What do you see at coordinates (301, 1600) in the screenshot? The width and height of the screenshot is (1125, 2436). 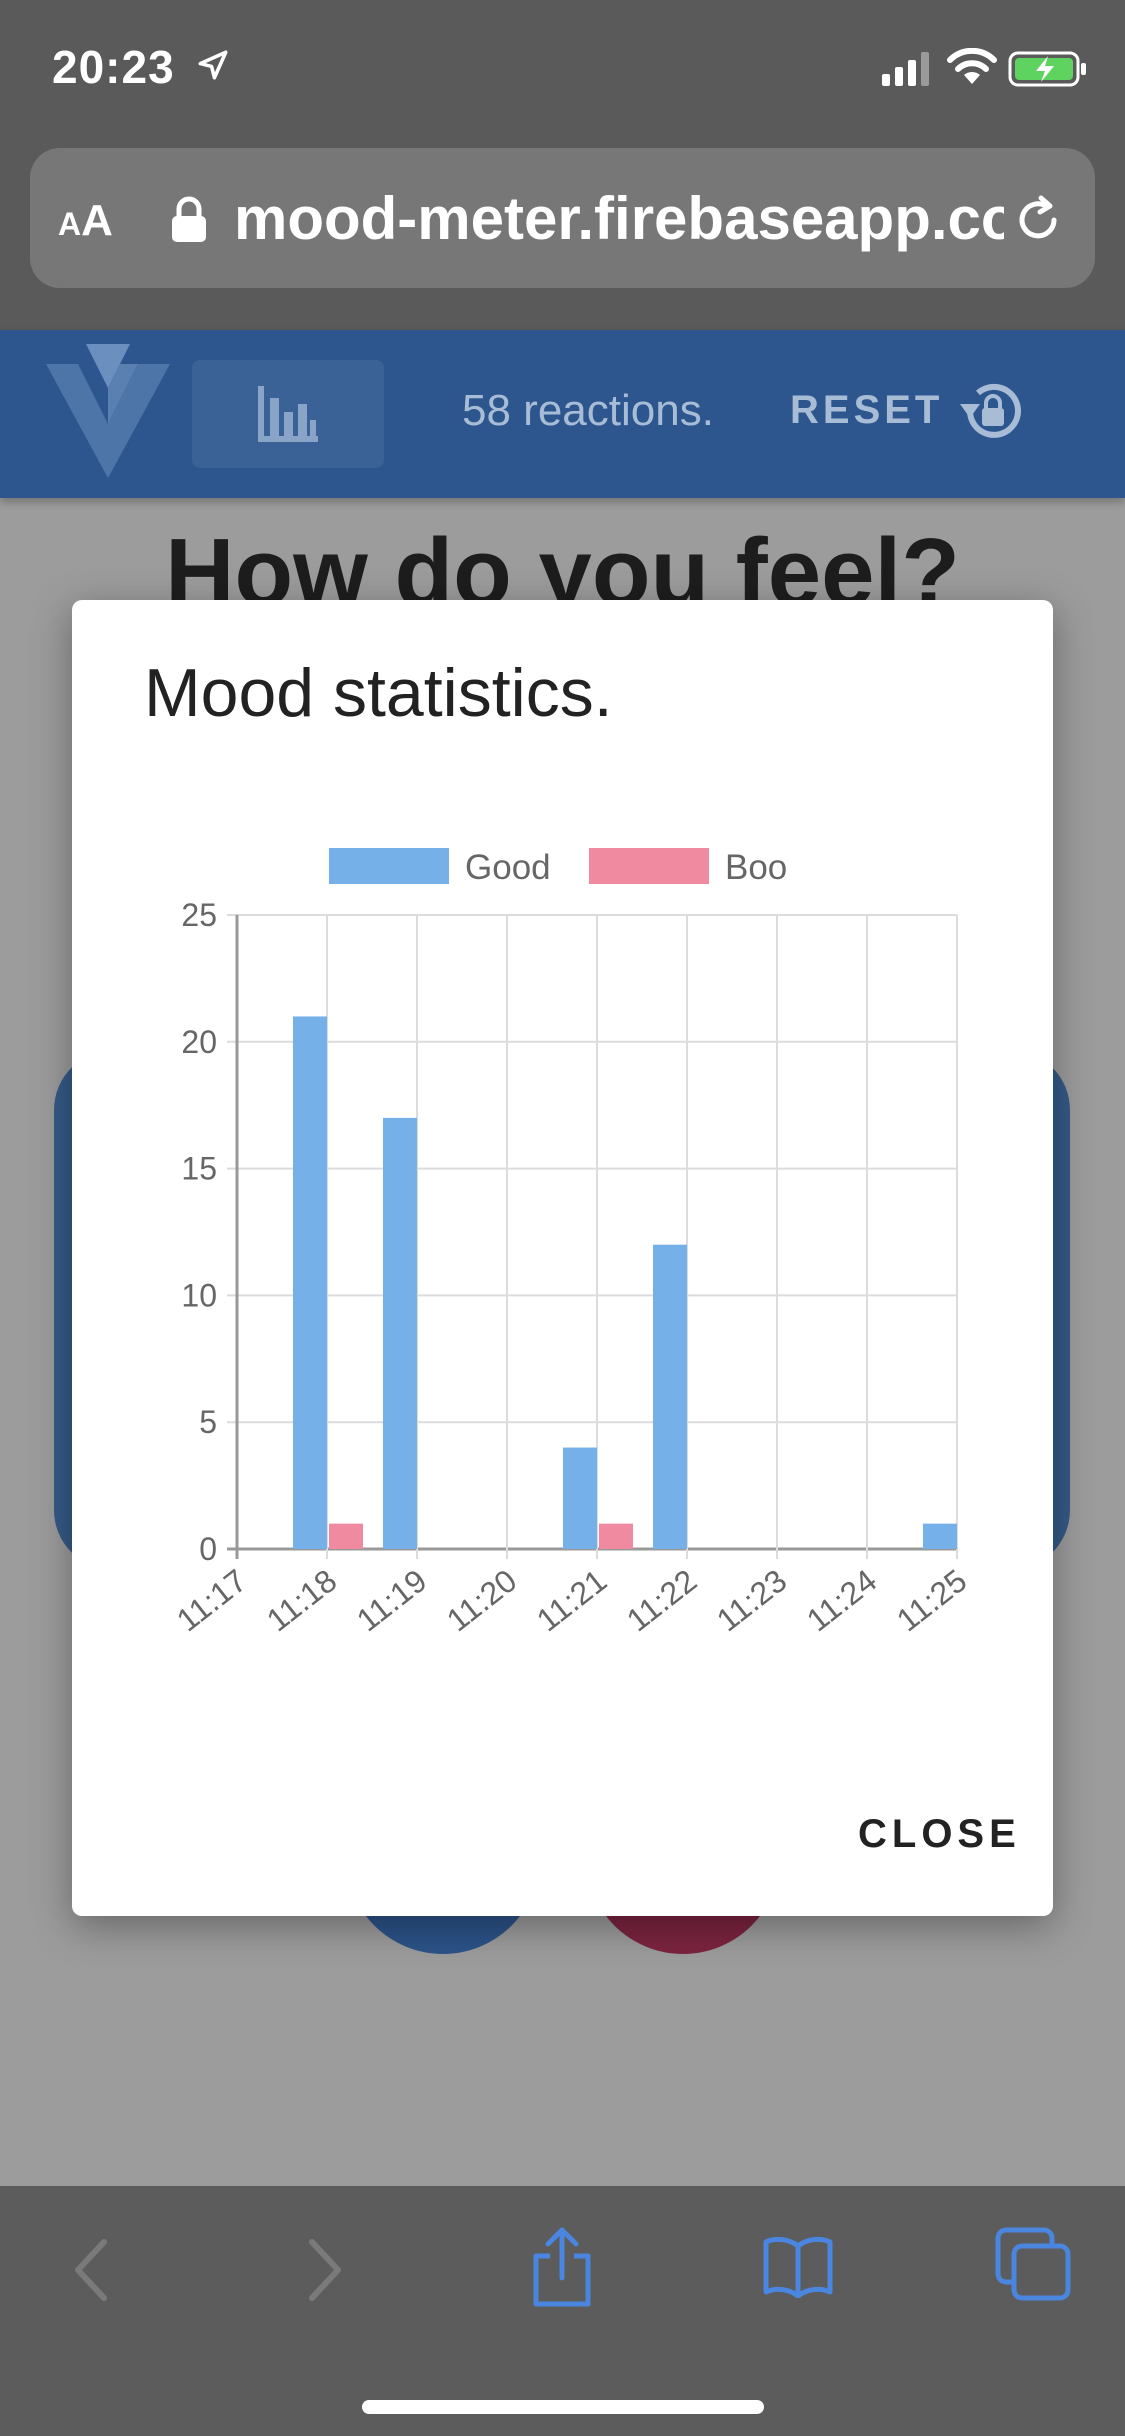 I see `x-tick-label: 11:18` at bounding box center [301, 1600].